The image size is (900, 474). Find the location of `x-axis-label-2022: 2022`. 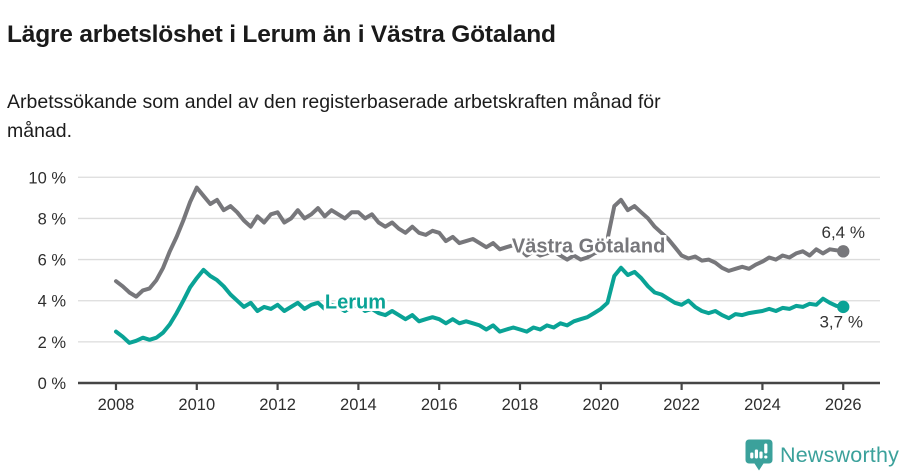

x-axis-label-2022: 2022 is located at coordinates (681, 405).